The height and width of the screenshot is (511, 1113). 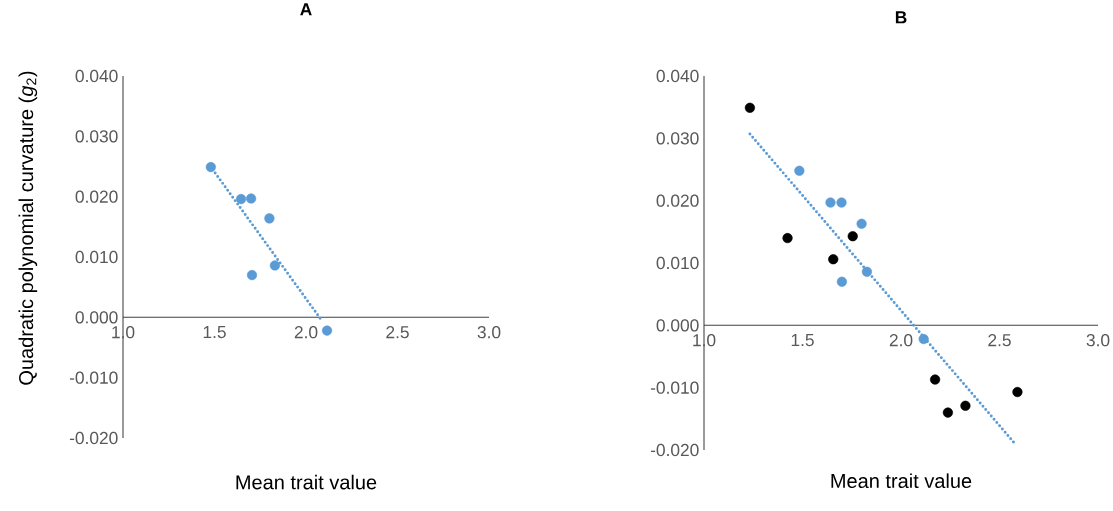 I want to click on y-axis-title: Quadratic polynomial curvature (g$_{2}$), so click(x=28, y=228).